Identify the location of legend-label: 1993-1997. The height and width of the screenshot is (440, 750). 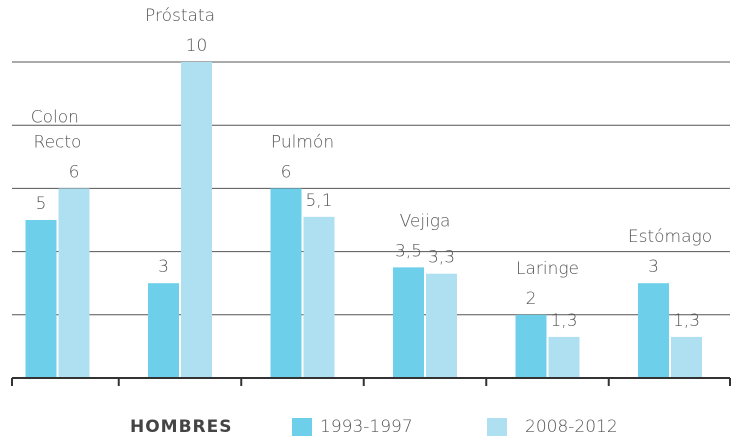
(366, 427).